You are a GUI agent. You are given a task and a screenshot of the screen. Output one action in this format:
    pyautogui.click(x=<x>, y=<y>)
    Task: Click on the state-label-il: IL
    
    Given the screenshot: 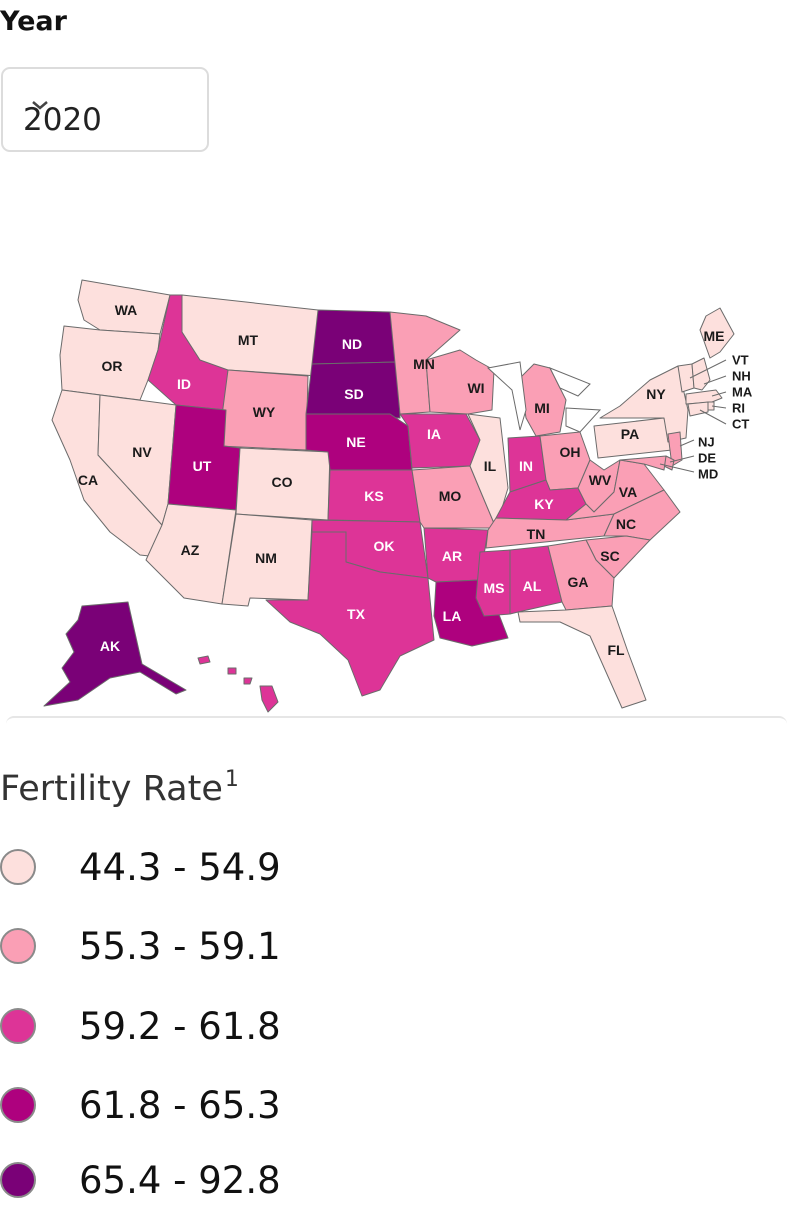 What is the action you would take?
    pyautogui.click(x=490, y=466)
    